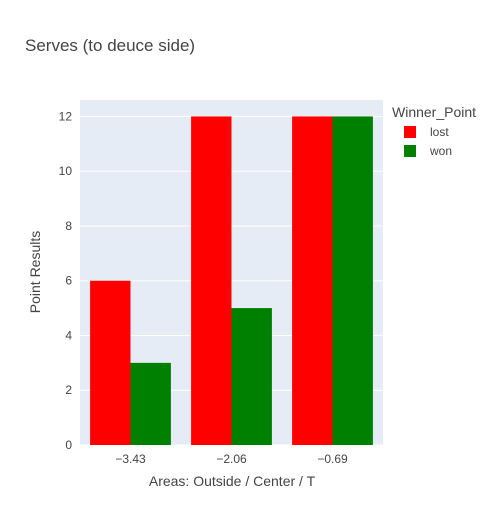 The image size is (500, 525). What do you see at coordinates (232, 481) in the screenshot?
I see `x-axis-title: Areas: Outside / Center / T` at bounding box center [232, 481].